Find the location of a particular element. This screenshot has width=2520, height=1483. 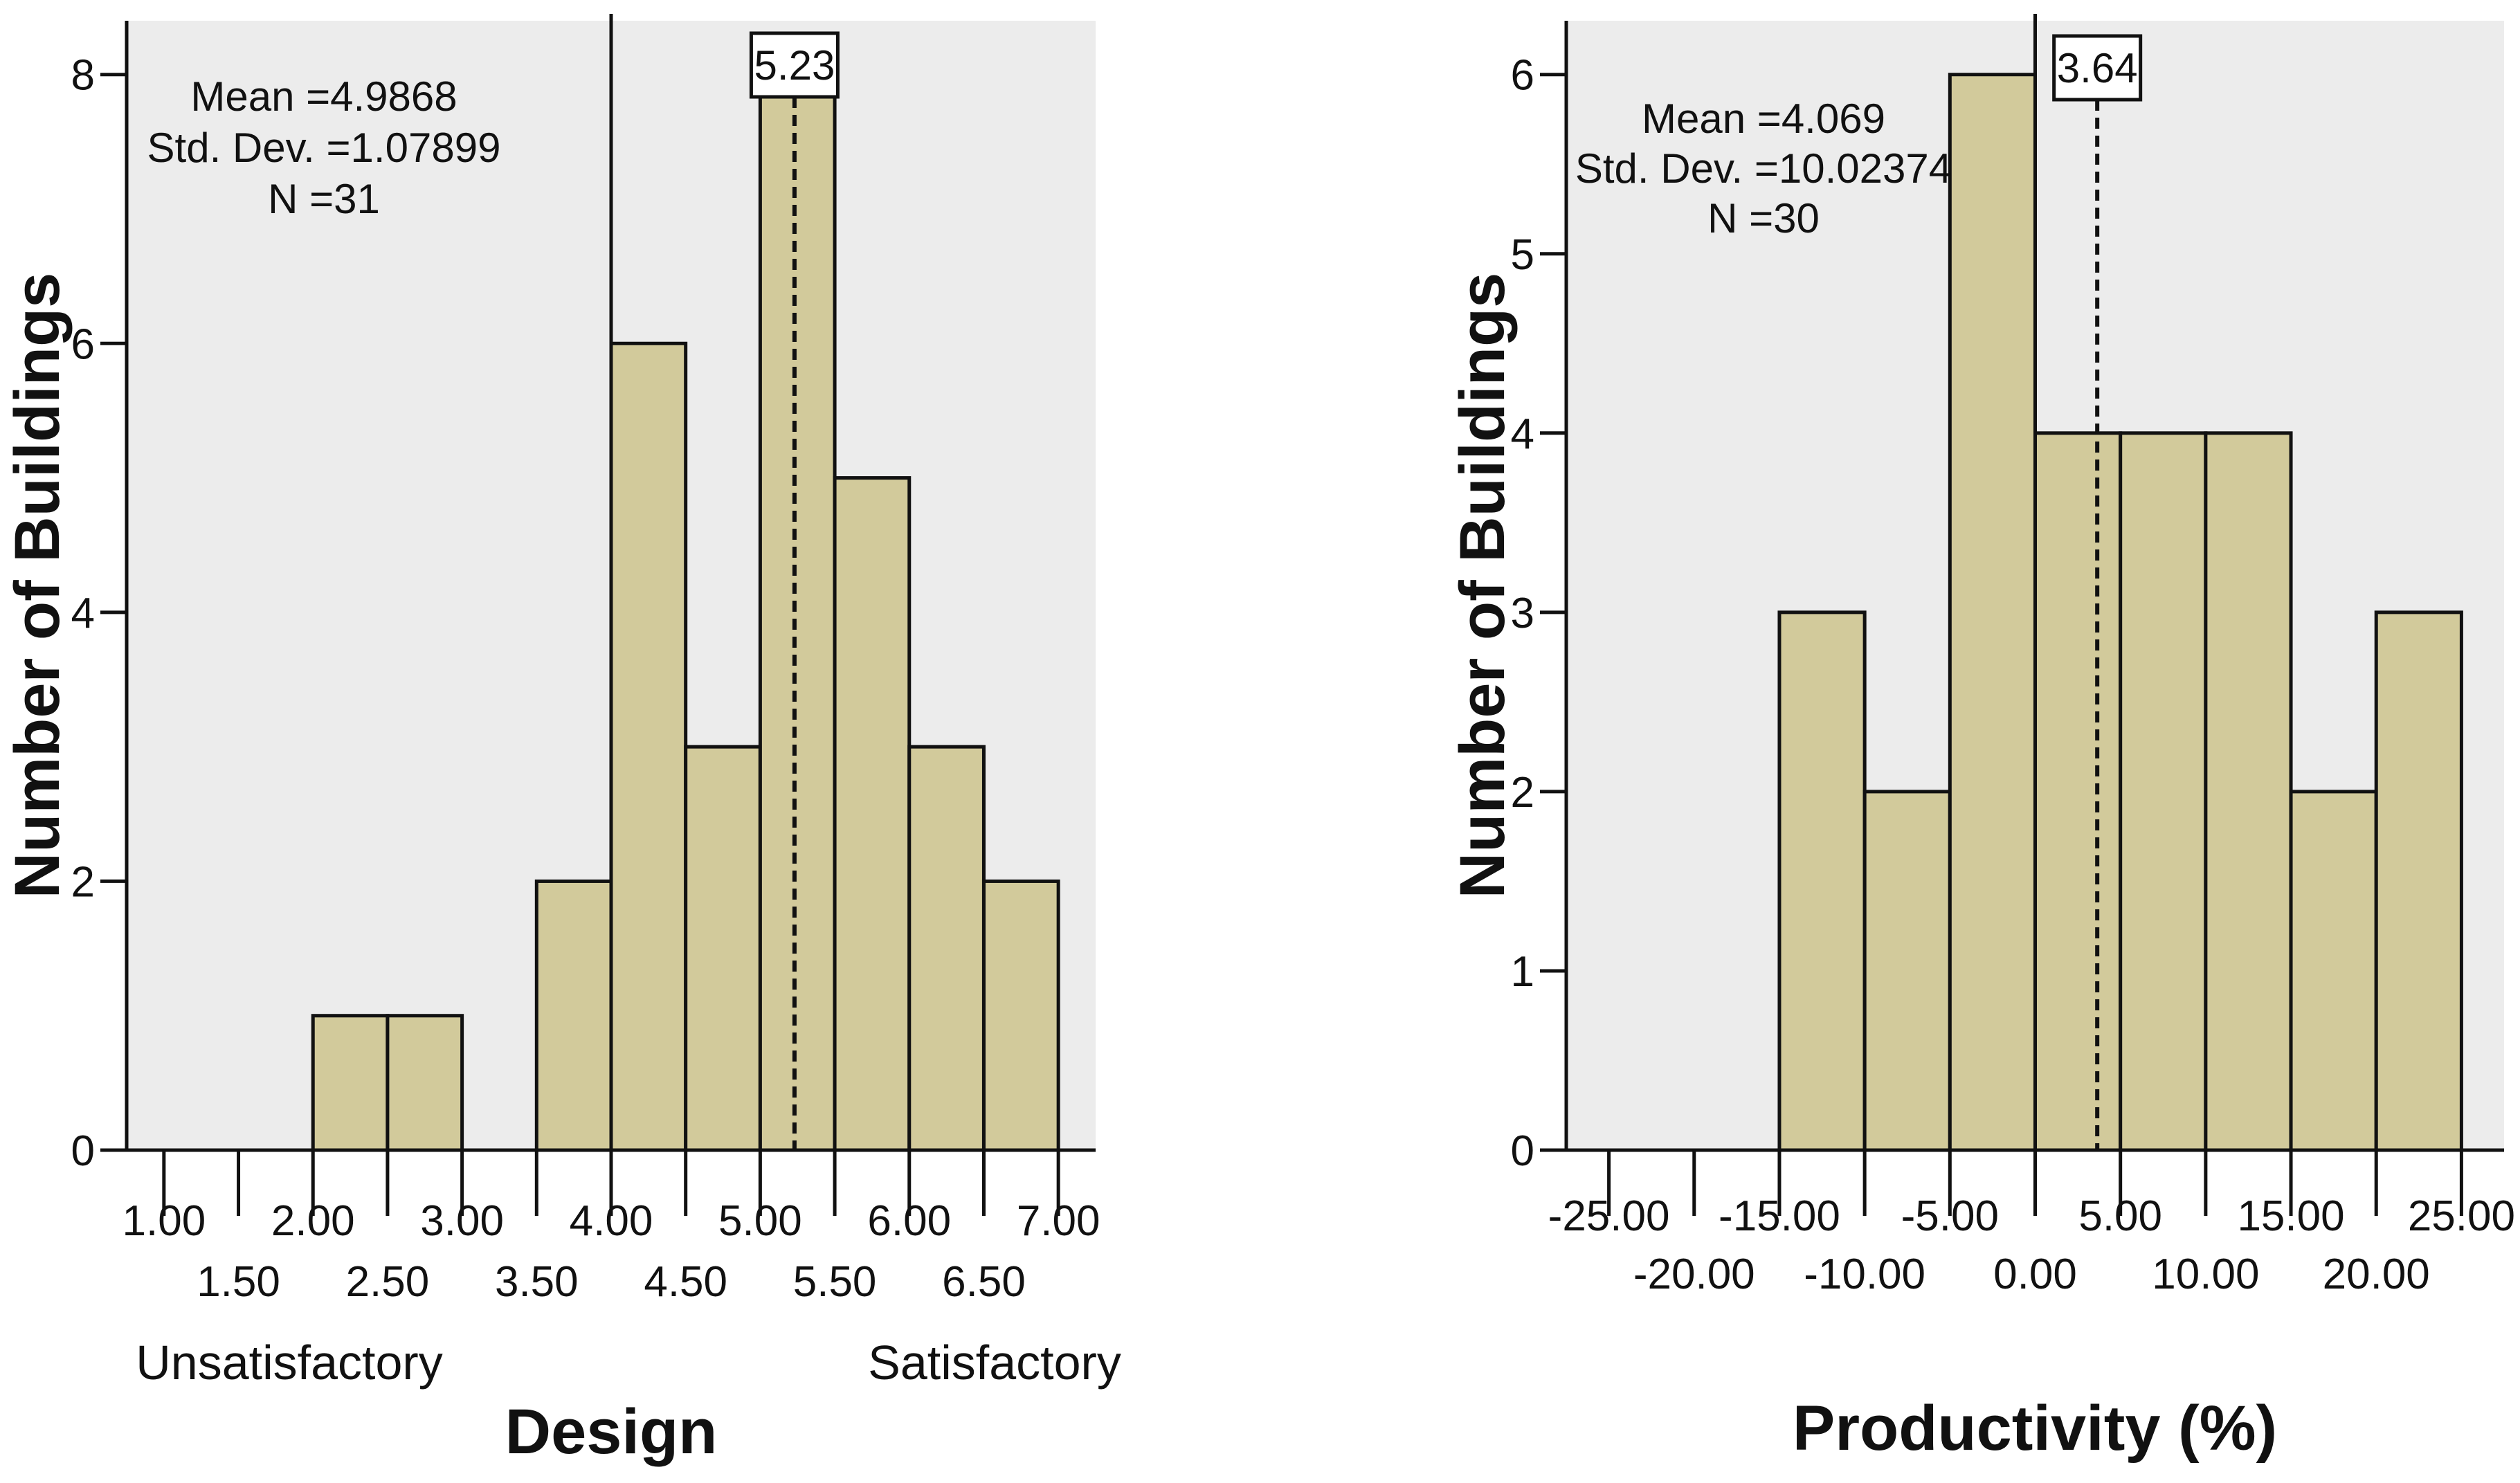

x-tick-label: 4.00 is located at coordinates (611, 1221).